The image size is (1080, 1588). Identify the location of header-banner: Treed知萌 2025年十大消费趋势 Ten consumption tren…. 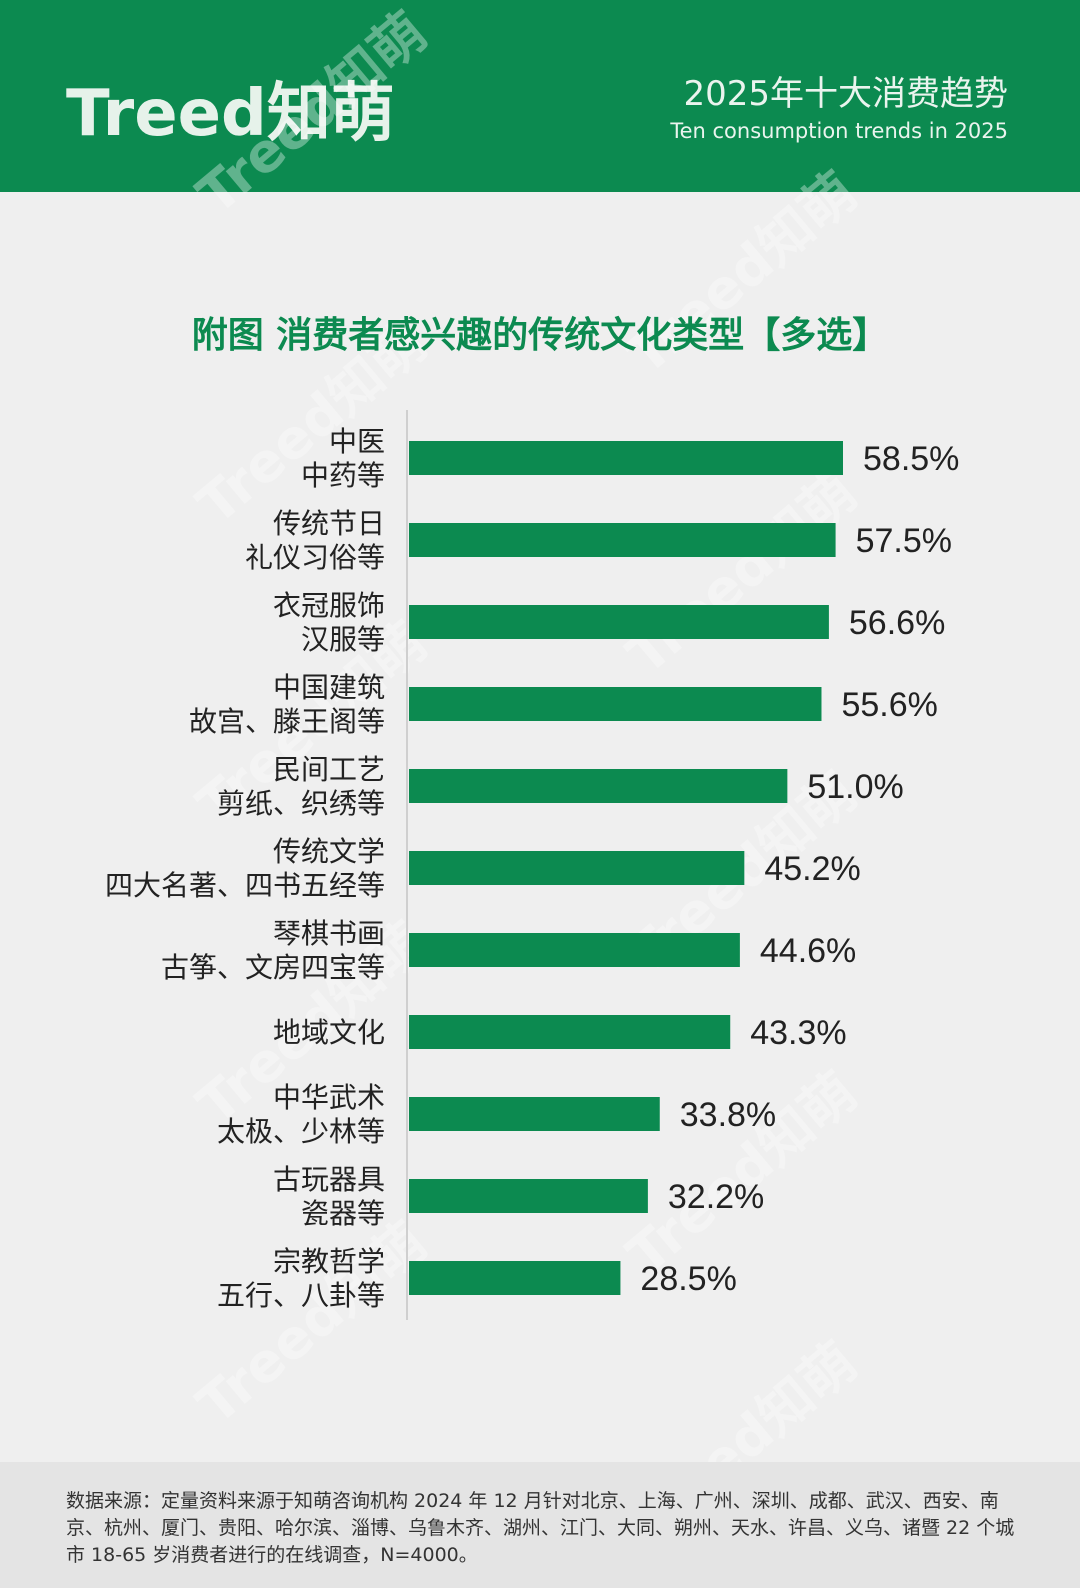
(540, 96).